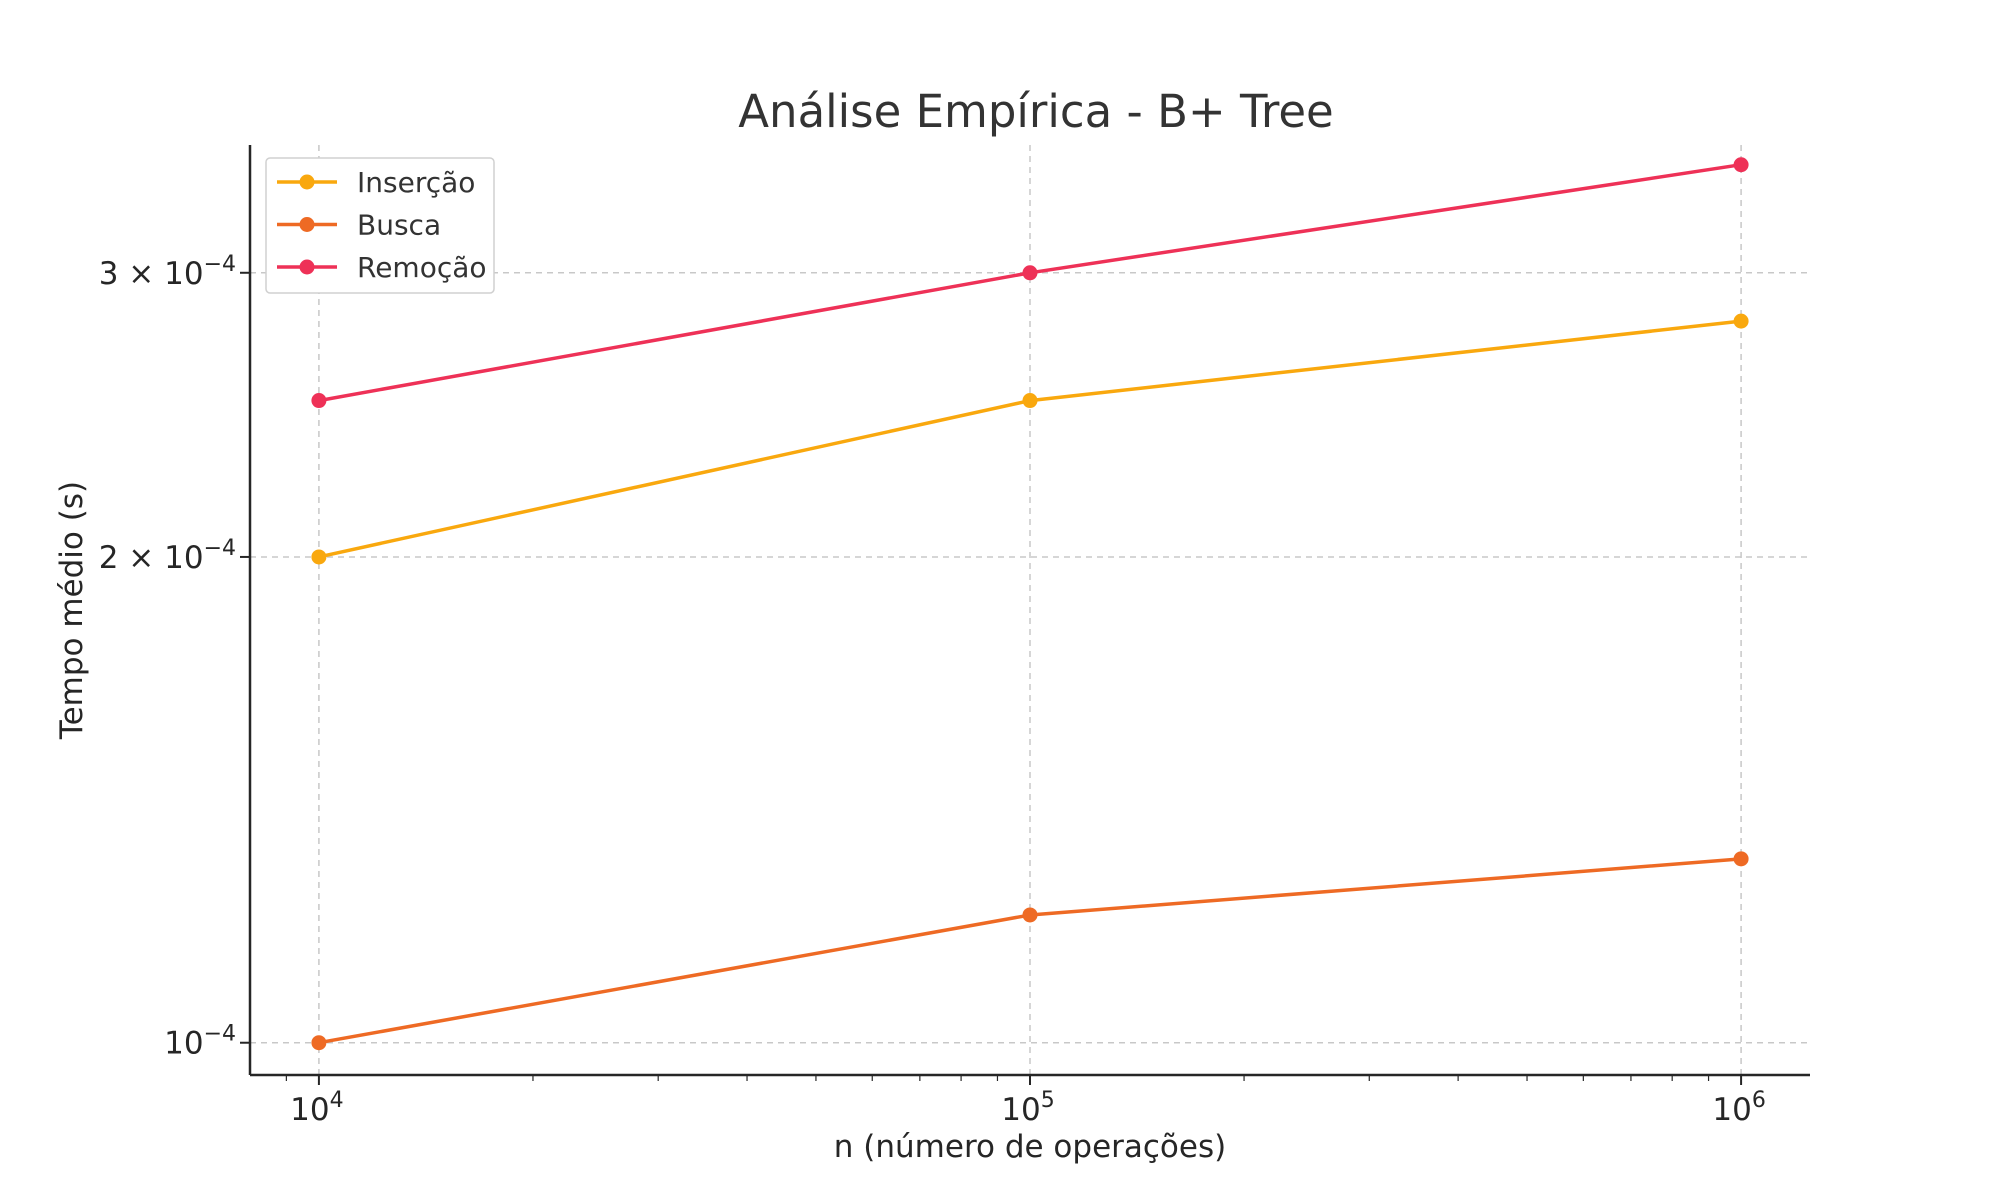  Describe the element at coordinates (316, 1108) in the screenshot. I see `x-tick-label: 104` at that location.